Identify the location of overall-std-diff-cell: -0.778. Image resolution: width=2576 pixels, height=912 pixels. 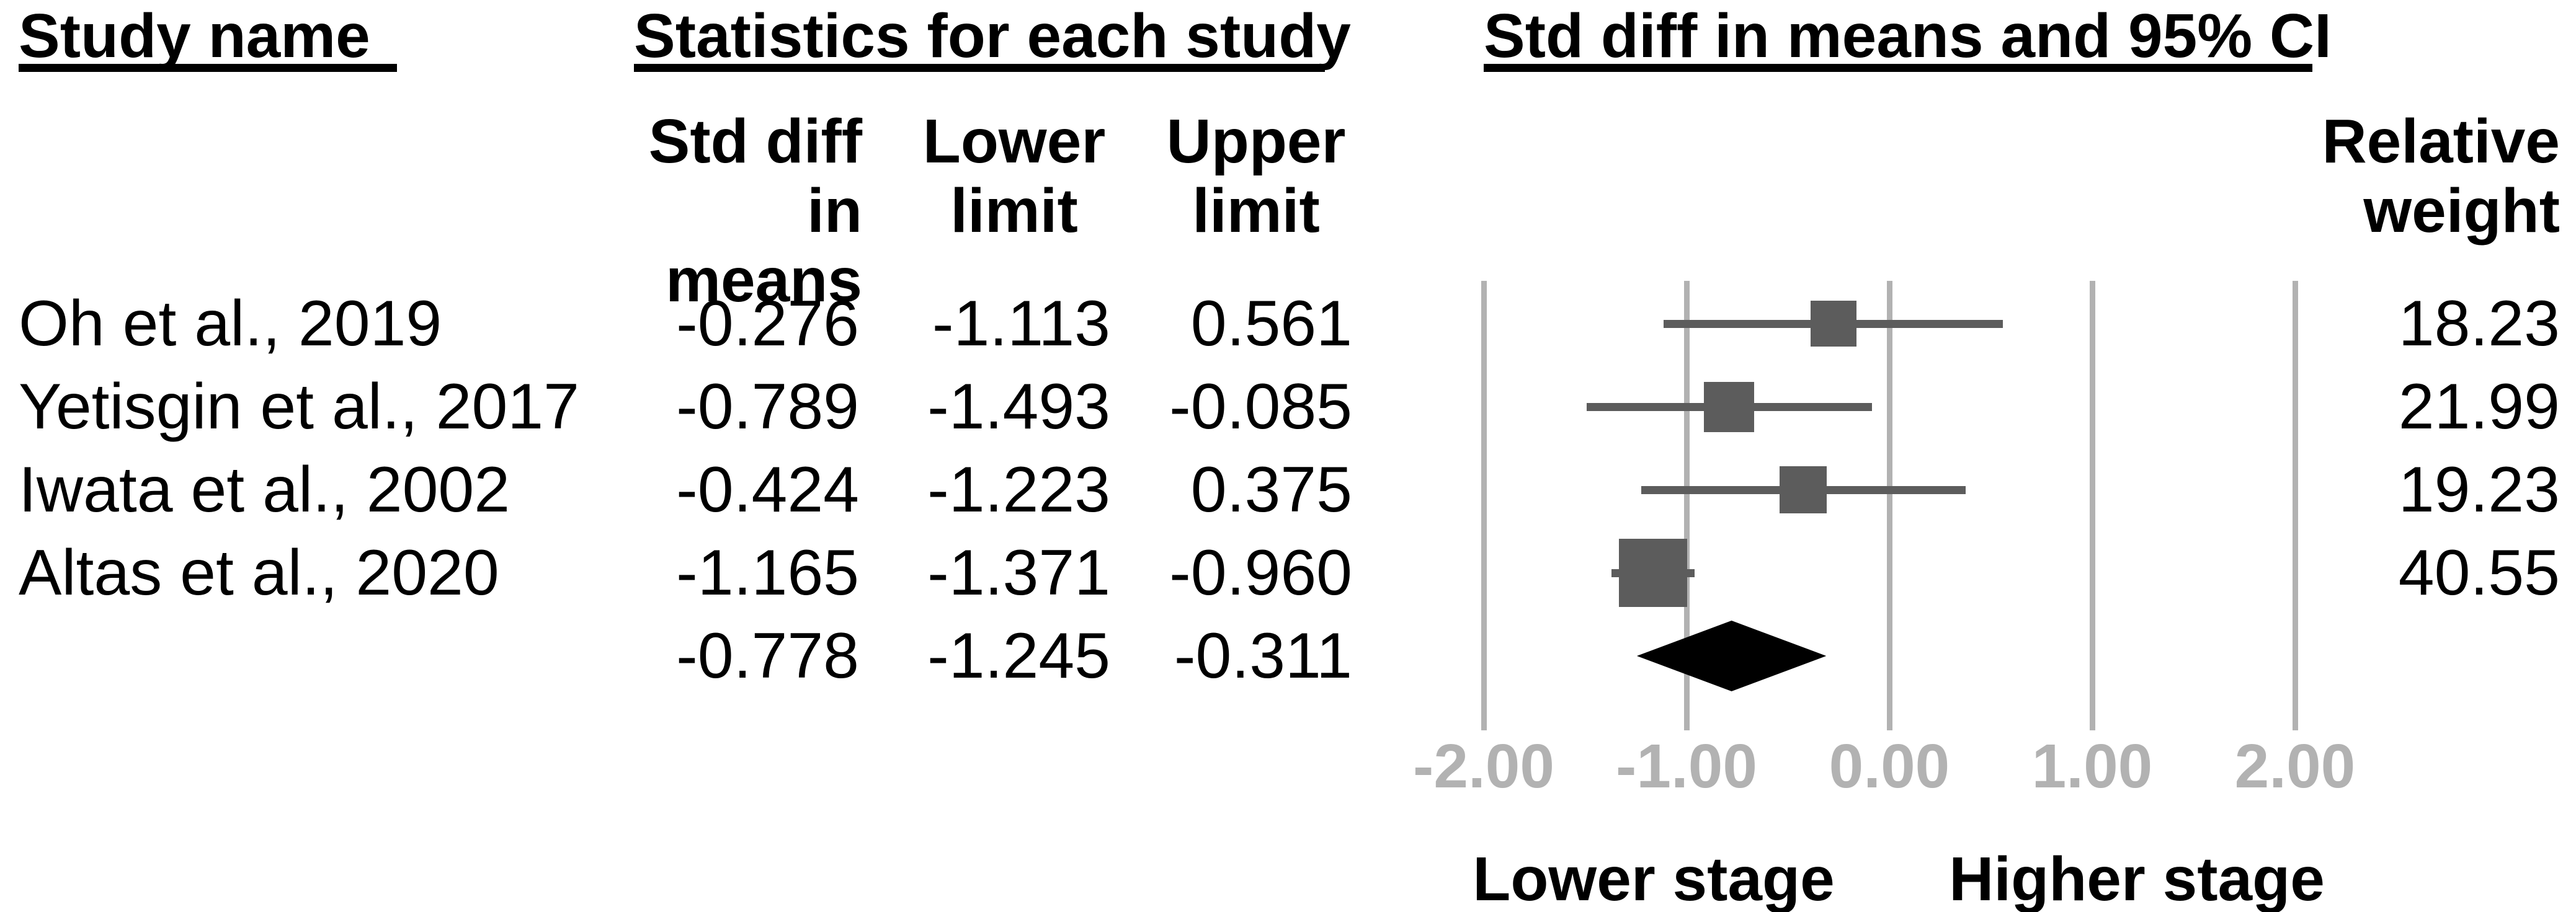
(767, 656).